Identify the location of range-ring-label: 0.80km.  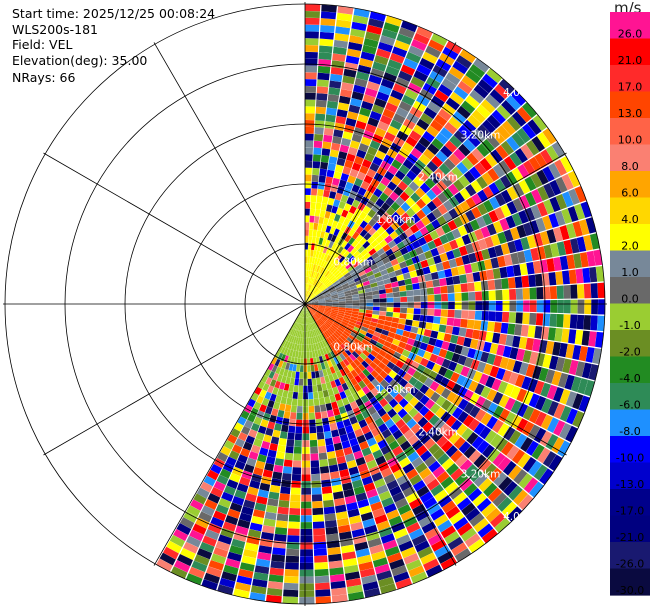
(353, 347).